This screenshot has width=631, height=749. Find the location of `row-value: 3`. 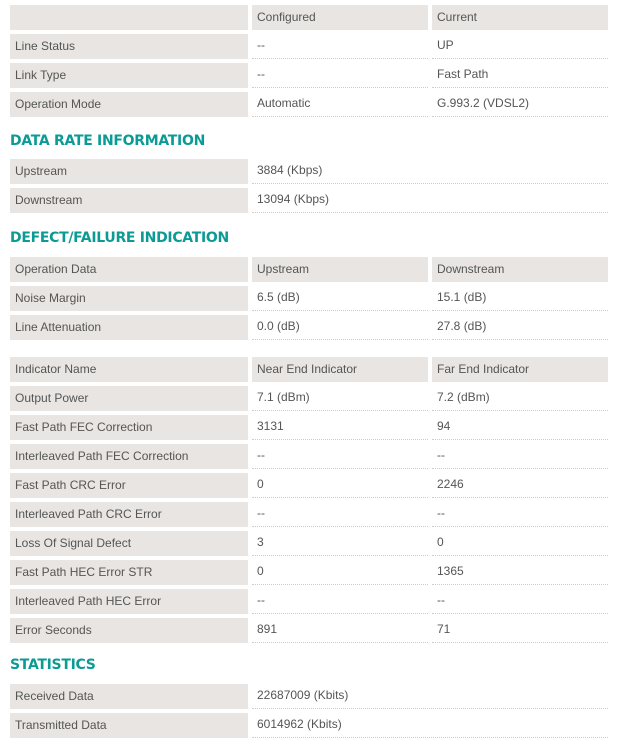

row-value: 3 is located at coordinates (340, 543).